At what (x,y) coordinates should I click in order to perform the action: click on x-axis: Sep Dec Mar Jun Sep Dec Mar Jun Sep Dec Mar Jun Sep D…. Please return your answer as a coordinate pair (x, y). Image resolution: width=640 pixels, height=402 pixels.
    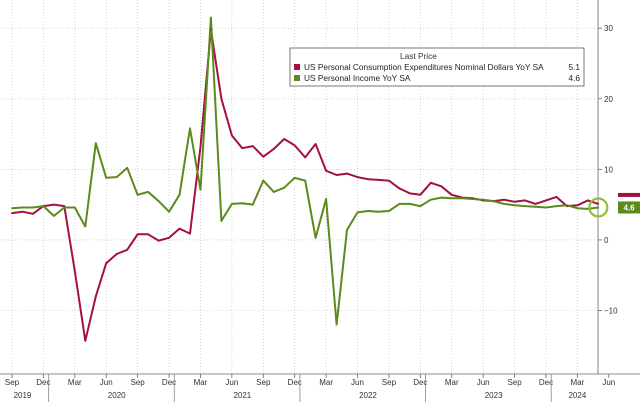
    Looking at the image, I should click on (310, 388).